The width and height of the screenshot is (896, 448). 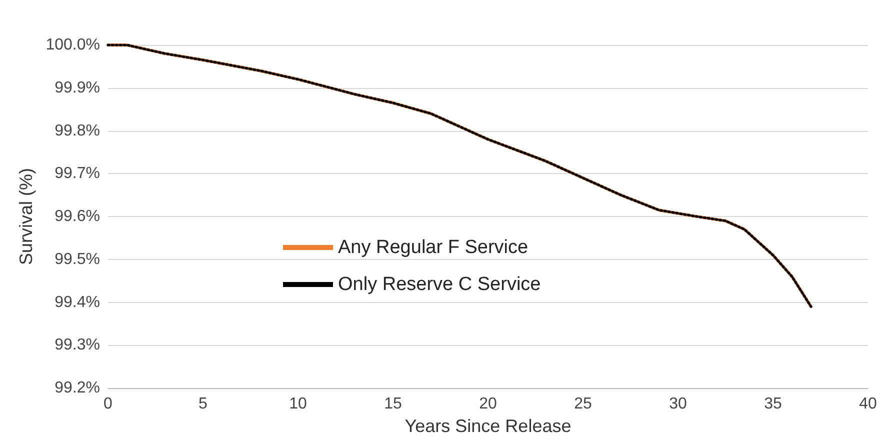 What do you see at coordinates (868, 404) in the screenshot?
I see `x-tick-label: 40` at bounding box center [868, 404].